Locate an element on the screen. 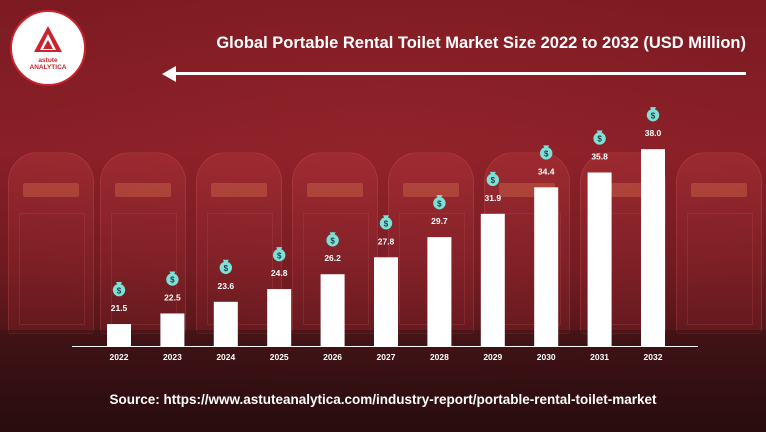  logo-mark-icon is located at coordinates (48, 39).